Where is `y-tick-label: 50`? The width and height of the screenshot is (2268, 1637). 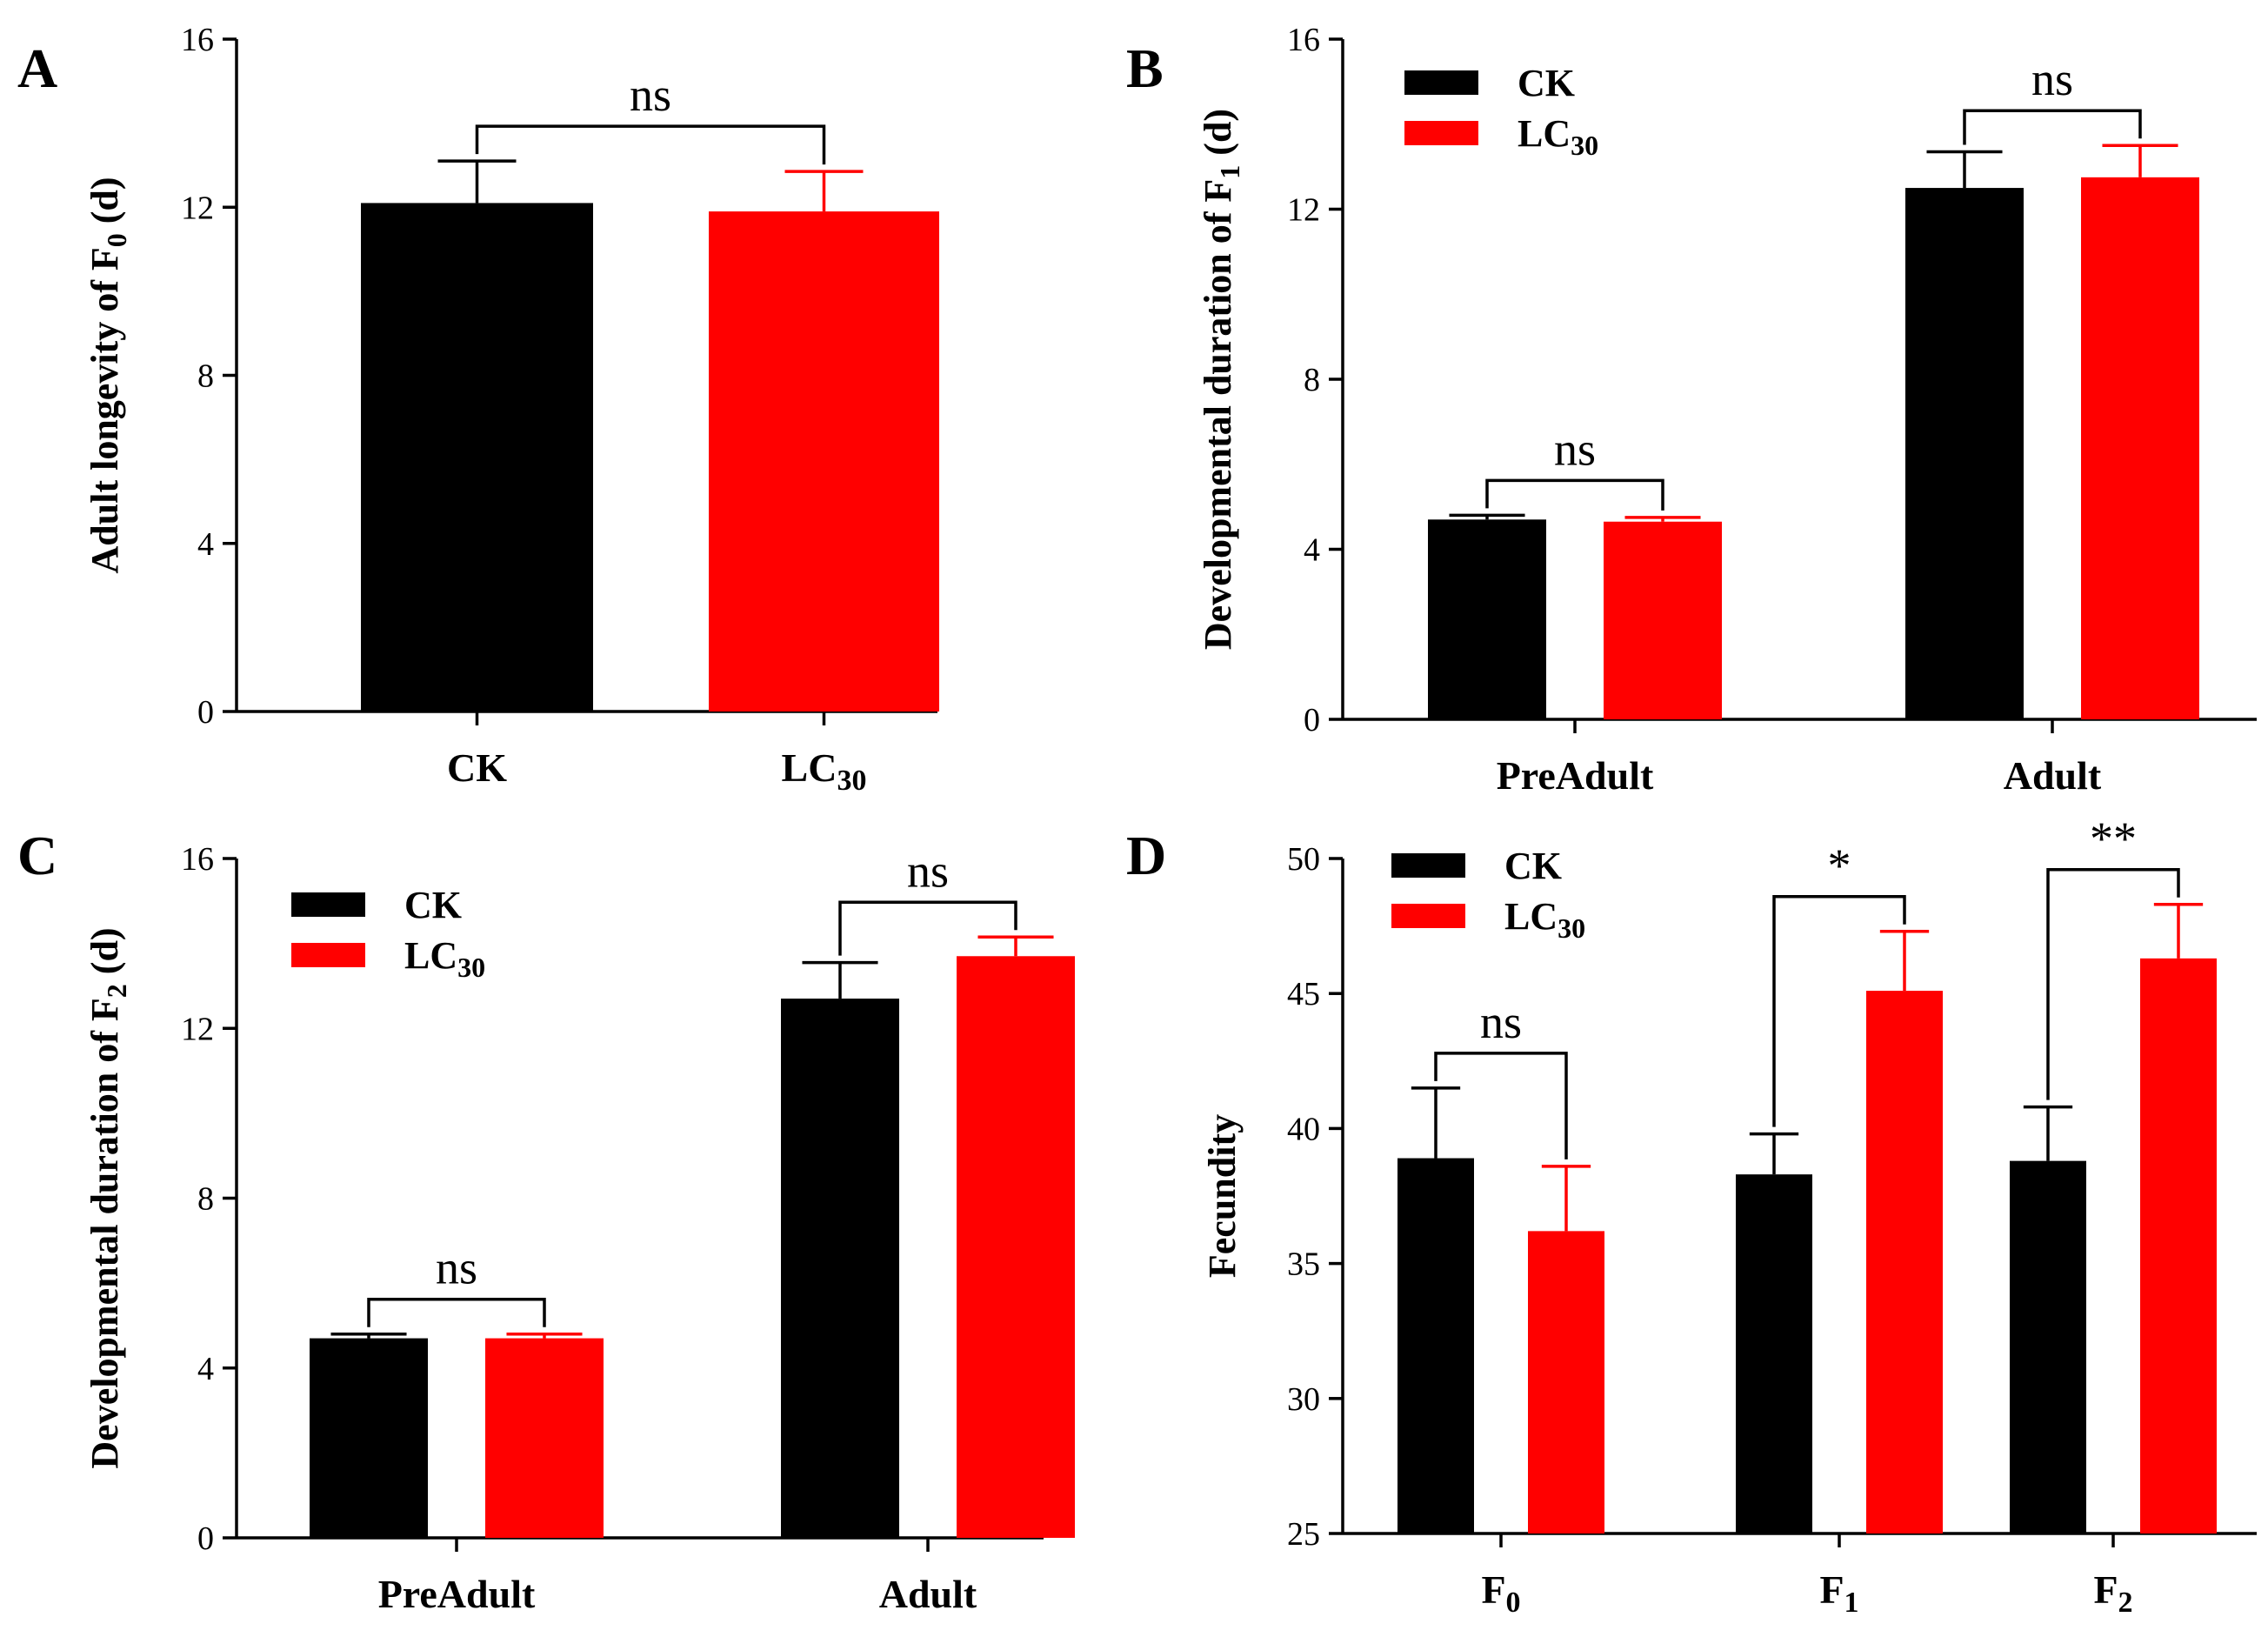
y-tick-label: 50 is located at coordinates (1303, 859).